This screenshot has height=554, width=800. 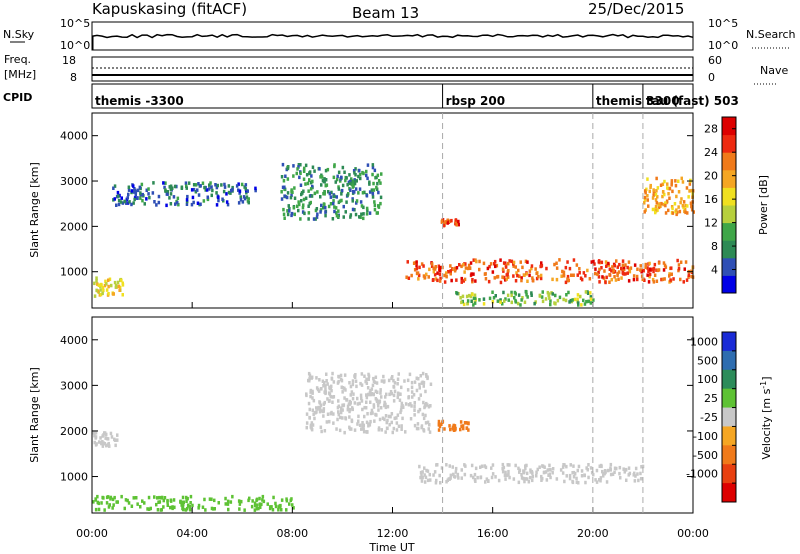 What do you see at coordinates (74, 477) in the screenshot?
I see `y-tick-label: 1000` at bounding box center [74, 477].